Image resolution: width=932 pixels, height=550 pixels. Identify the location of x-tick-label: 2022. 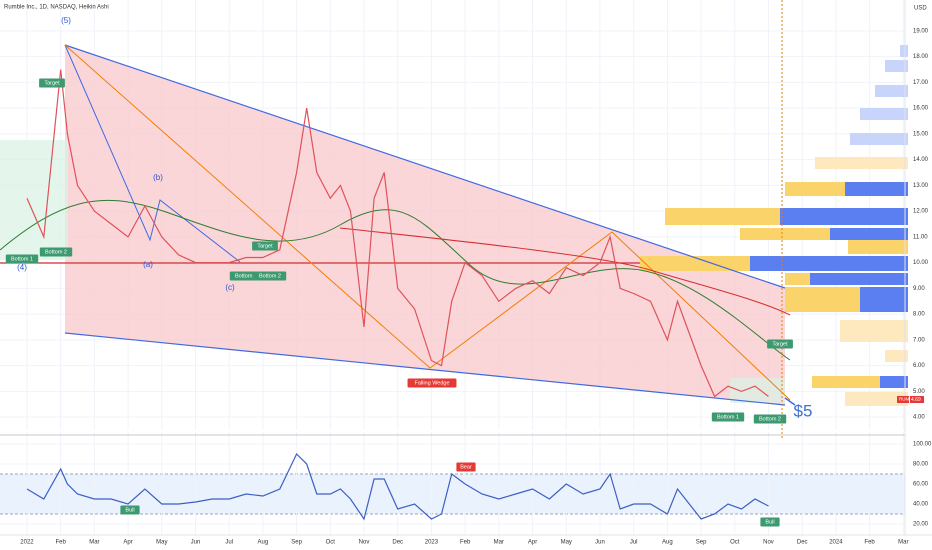
(27, 543).